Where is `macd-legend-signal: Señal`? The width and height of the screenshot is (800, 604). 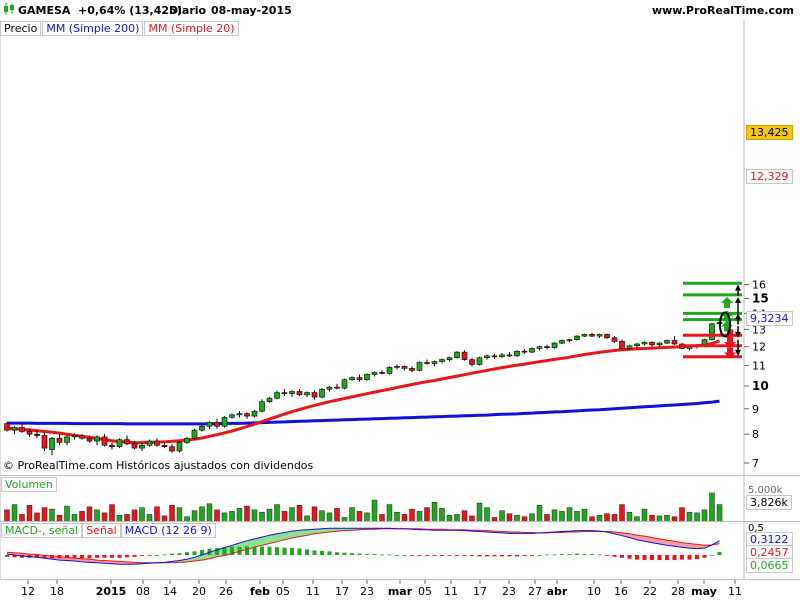
macd-legend-signal: Señal is located at coordinates (101, 530).